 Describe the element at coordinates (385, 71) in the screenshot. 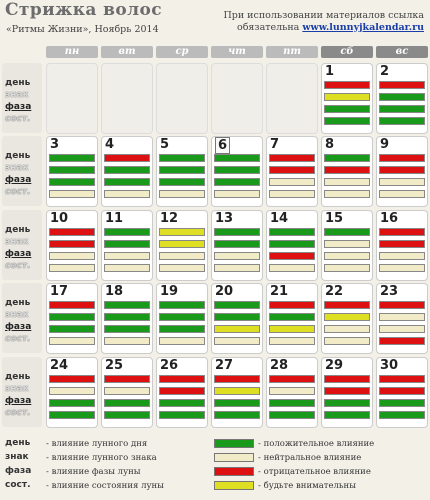

I see `day-number: 2` at that location.